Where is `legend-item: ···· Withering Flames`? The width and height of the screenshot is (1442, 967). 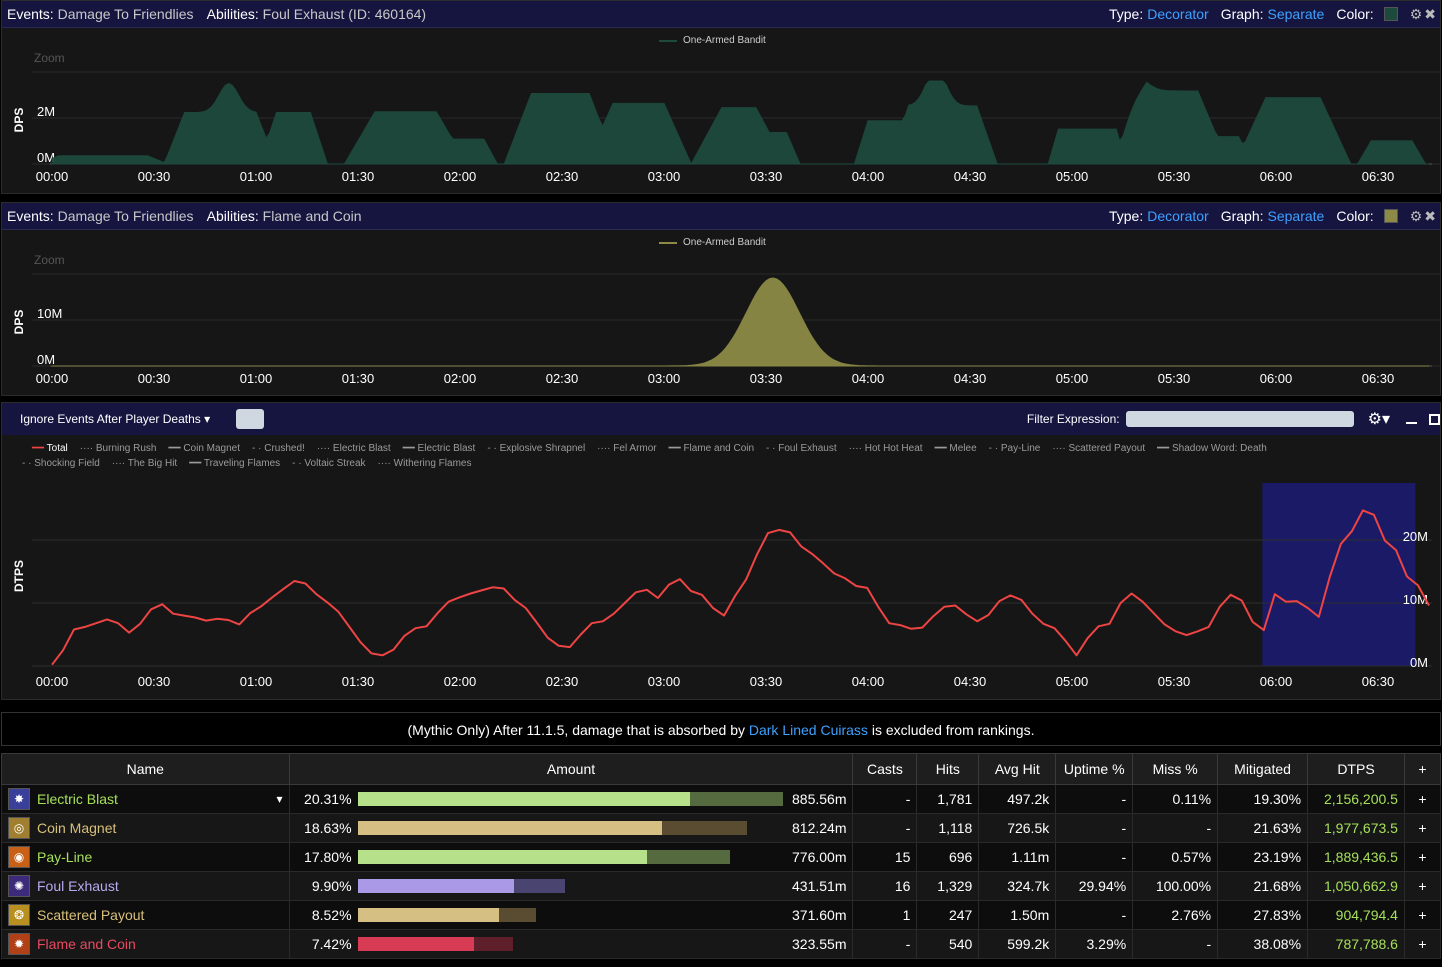 legend-item: ···· Withering Flames is located at coordinates (424, 463).